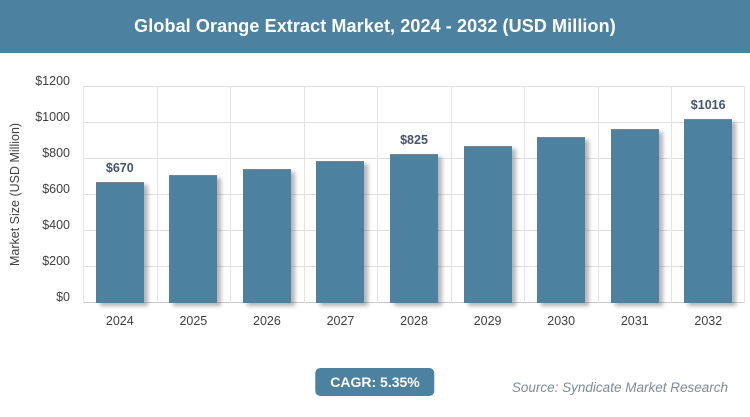 This screenshot has height=417, width=750. I want to click on x-tick-label: 2030, so click(561, 321).